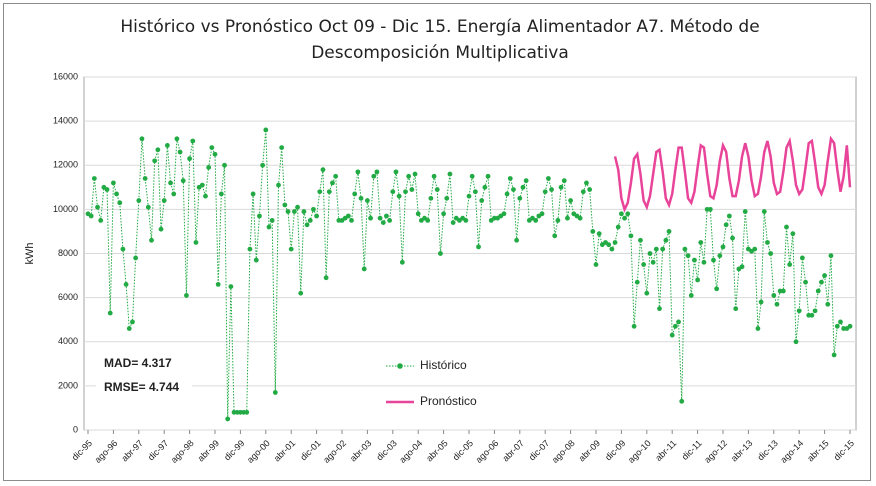  I want to click on x-tick-label: dic-01, so click(310, 450).